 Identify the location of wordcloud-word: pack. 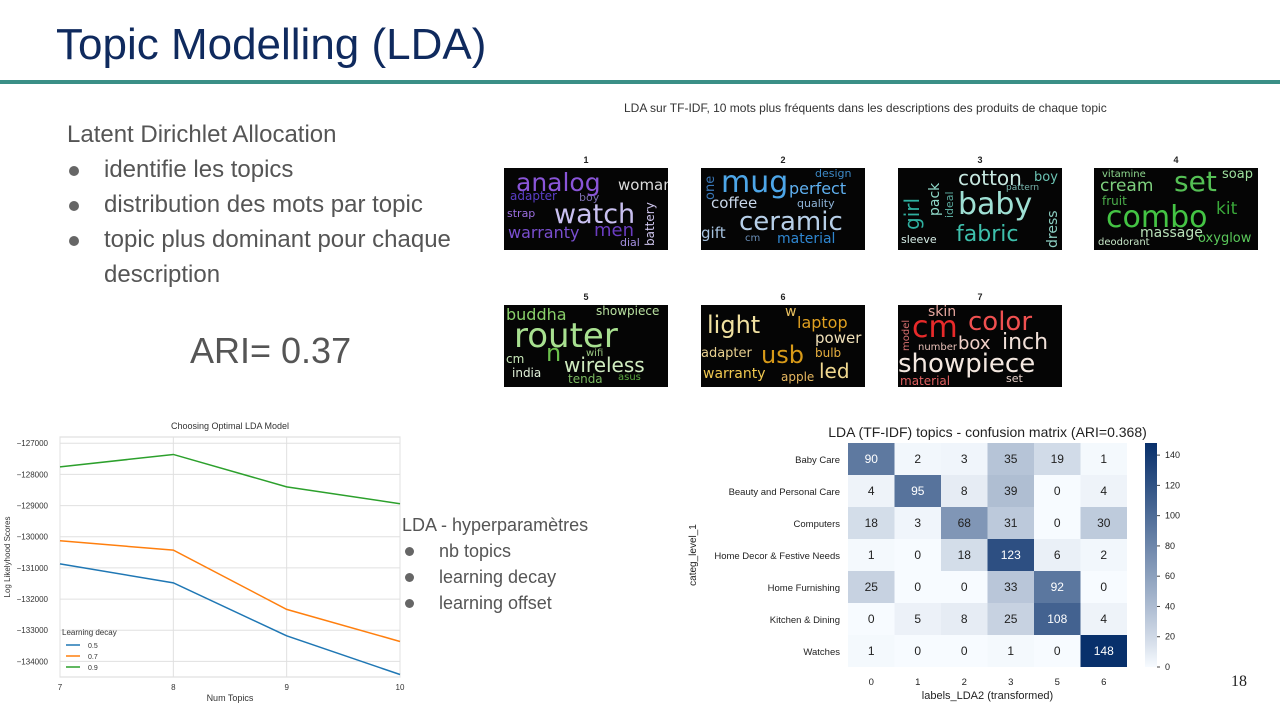
(935, 199).